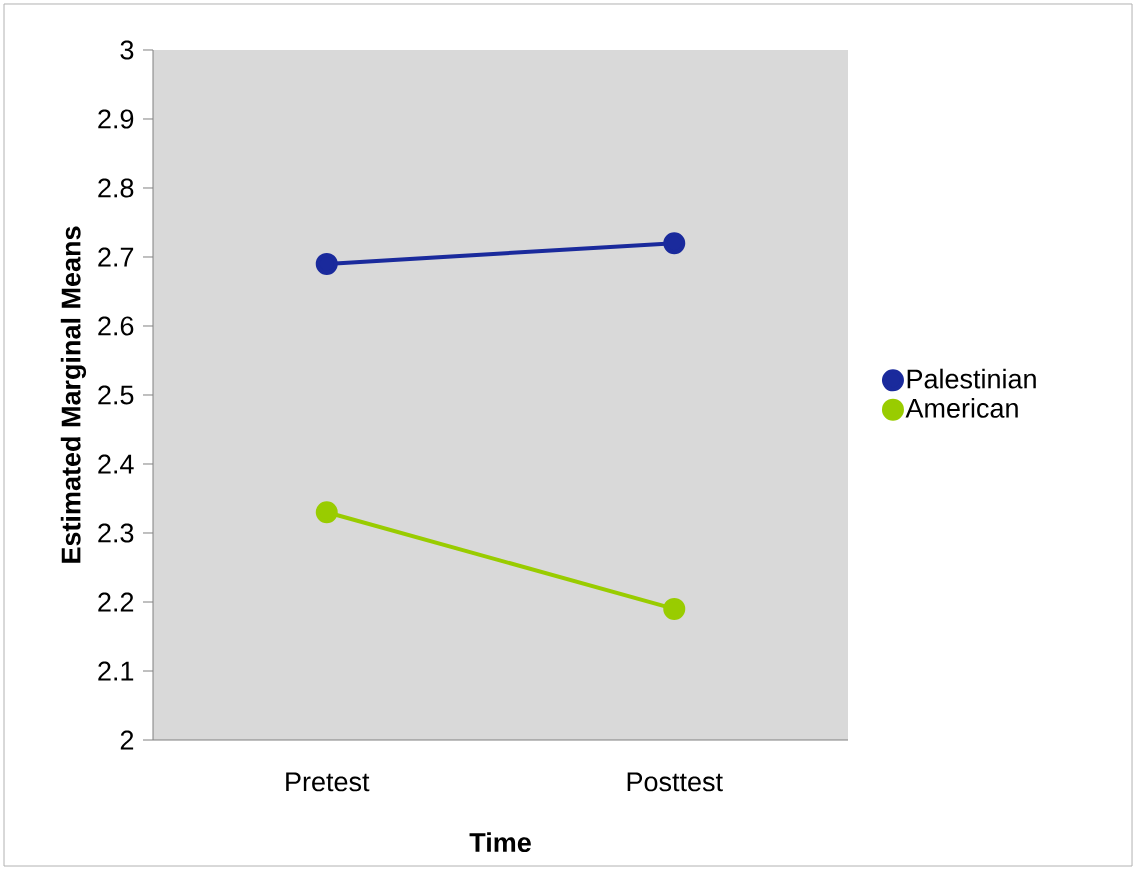 The width and height of the screenshot is (1136, 870). What do you see at coordinates (127, 740) in the screenshot?
I see `y-tick-label: 2` at bounding box center [127, 740].